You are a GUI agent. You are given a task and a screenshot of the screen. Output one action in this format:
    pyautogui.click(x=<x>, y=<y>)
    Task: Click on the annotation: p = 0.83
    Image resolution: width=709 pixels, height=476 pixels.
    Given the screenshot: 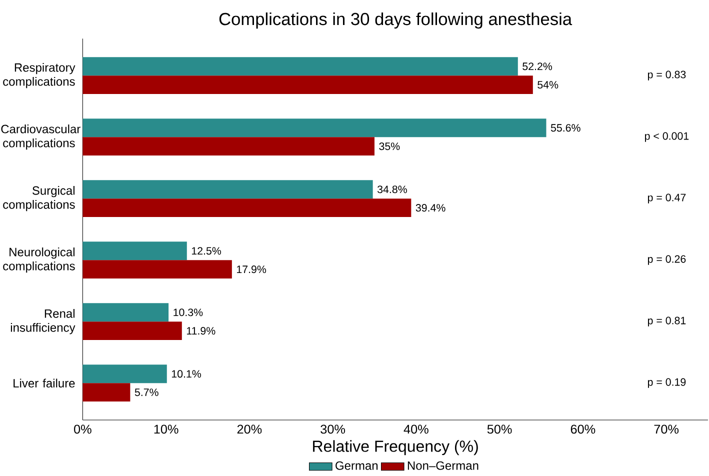 What is the action you would take?
    pyautogui.click(x=667, y=75)
    